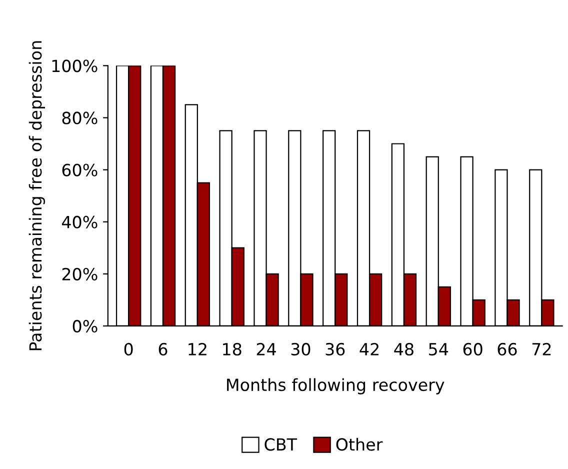 Image resolution: width=568 pixels, height=469 pixels. Describe the element at coordinates (80, 170) in the screenshot. I see `y-tick-label: 60%` at that location.